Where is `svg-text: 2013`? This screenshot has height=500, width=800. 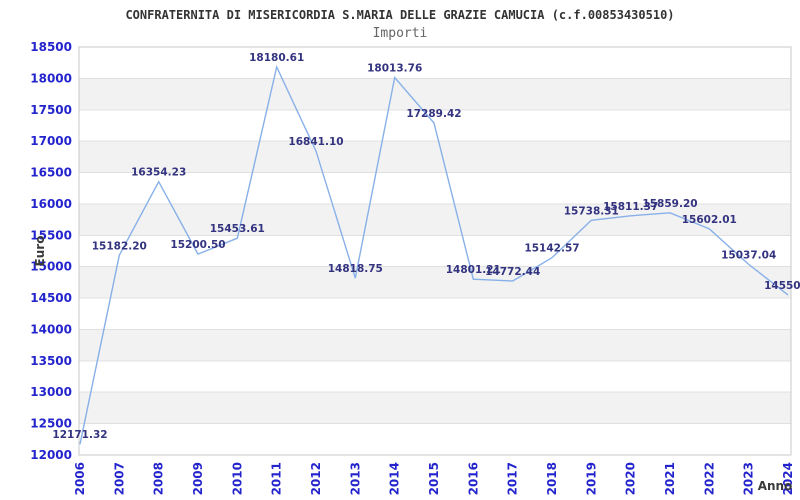 svg-text: 2013 is located at coordinates (355, 478).